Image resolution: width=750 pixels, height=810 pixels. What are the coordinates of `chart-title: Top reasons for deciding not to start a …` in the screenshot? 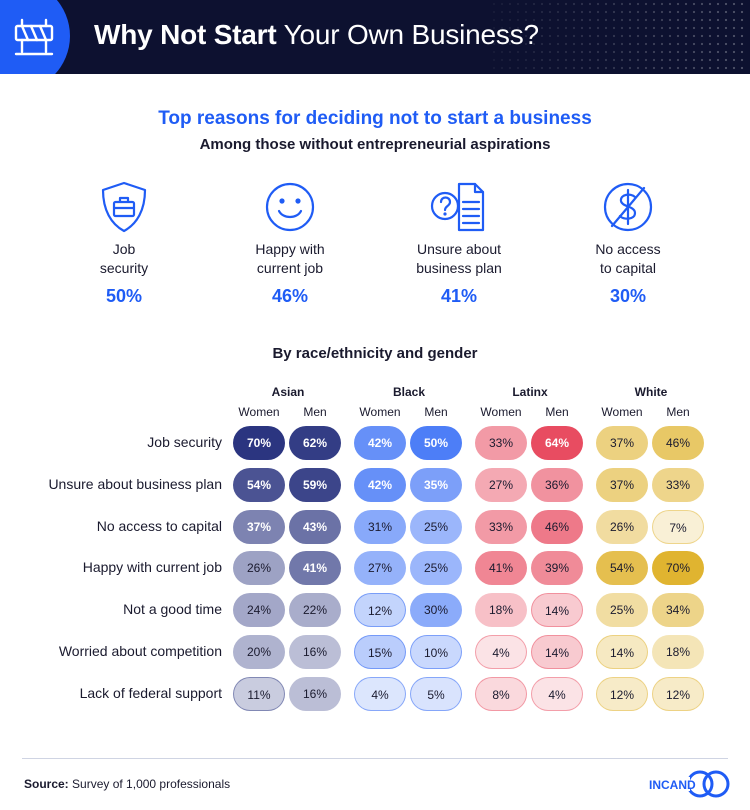 It's located at (375, 118).